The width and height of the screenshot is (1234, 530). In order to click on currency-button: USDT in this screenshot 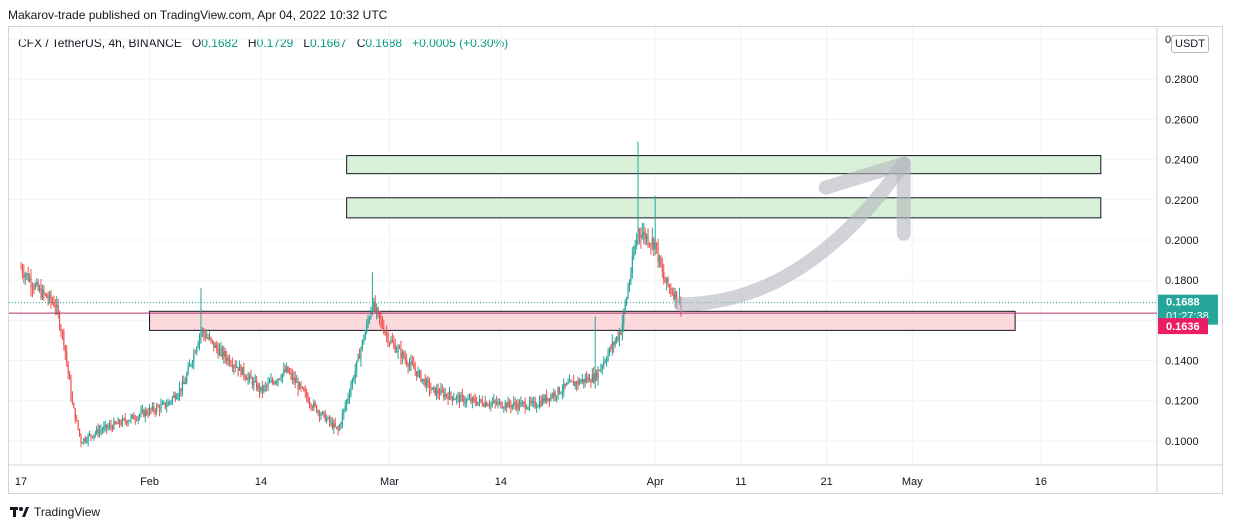, I will do `click(1190, 44)`.